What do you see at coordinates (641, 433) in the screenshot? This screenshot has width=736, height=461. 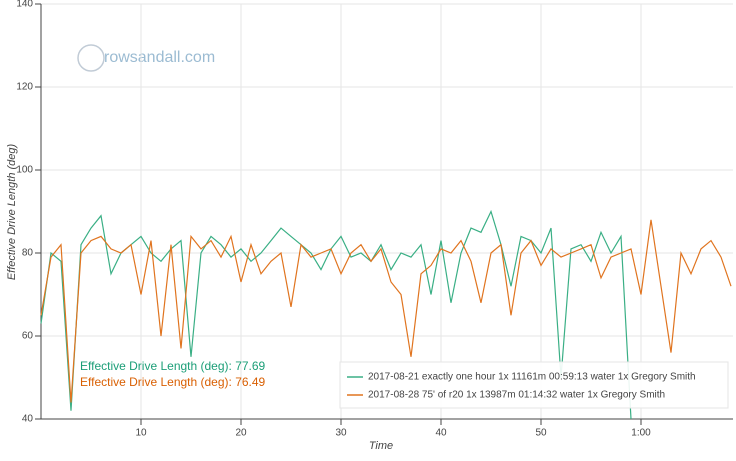 I see `x-tick-label: 1:00` at bounding box center [641, 433].